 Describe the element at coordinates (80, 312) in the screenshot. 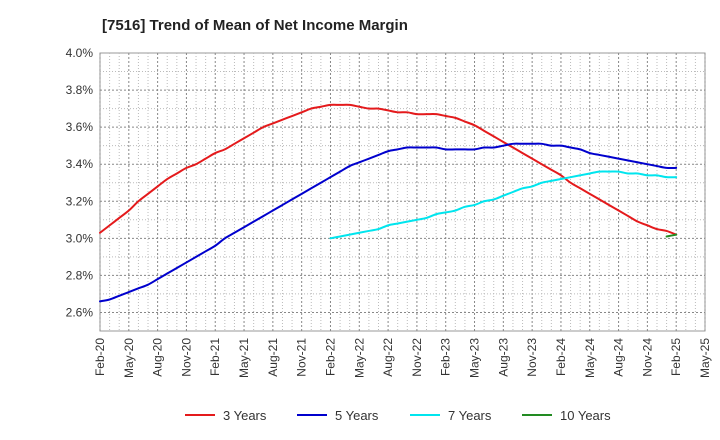

I see `y-tick-label: 2.6%` at that location.